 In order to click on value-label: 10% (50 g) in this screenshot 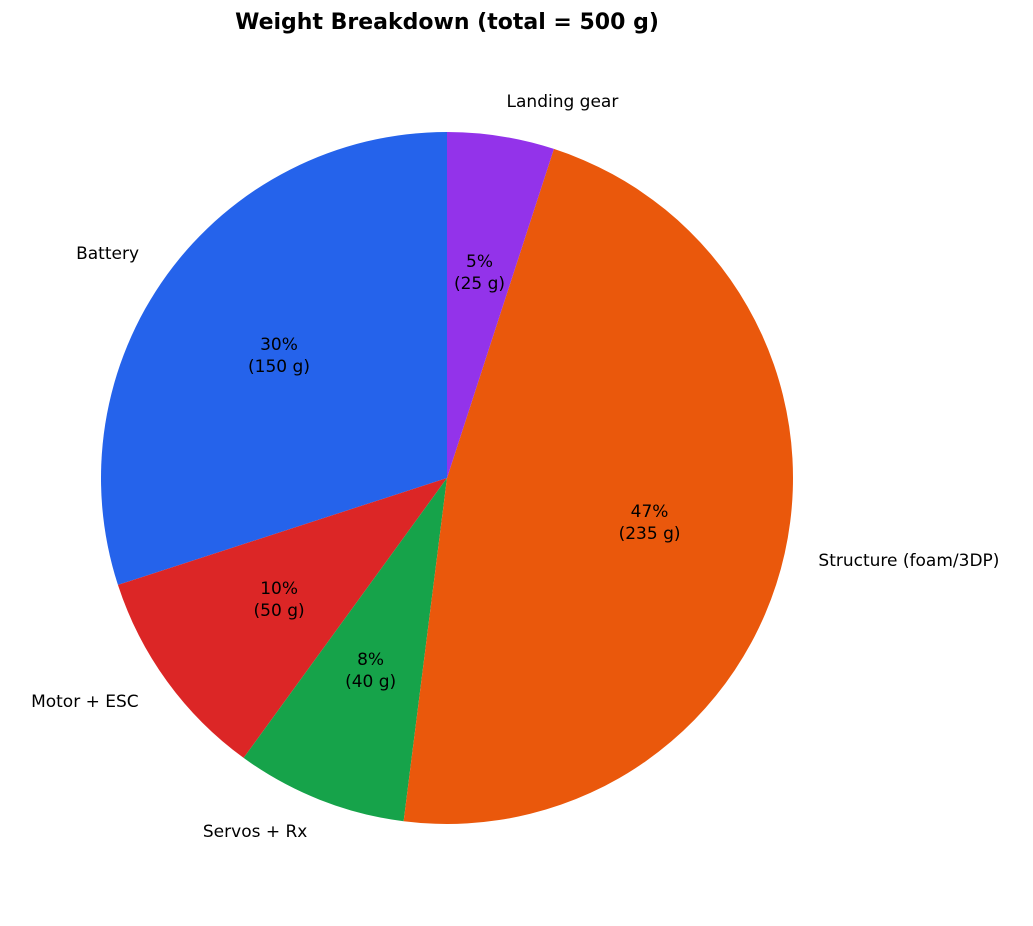, I will do `click(279, 600)`.